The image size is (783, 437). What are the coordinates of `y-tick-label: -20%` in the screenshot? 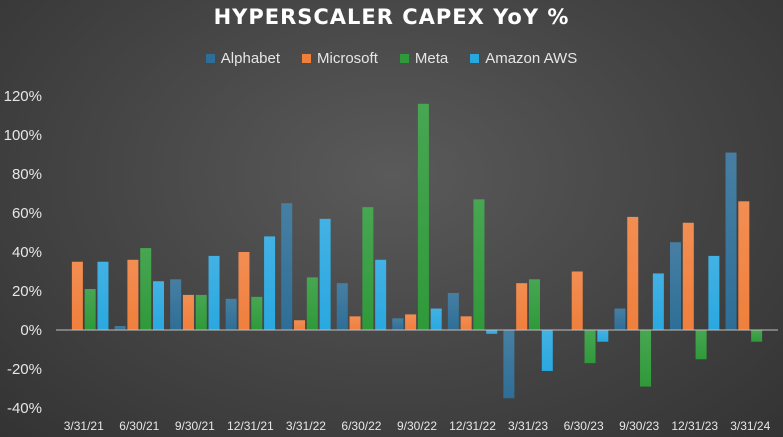 It's located at (24, 369).